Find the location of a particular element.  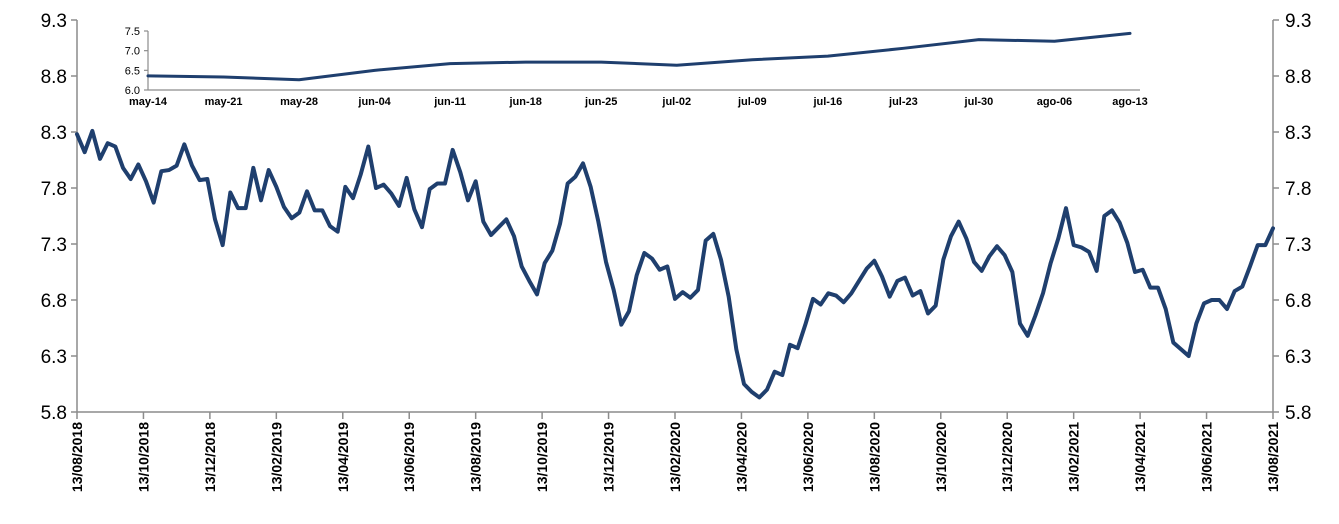

inset-x-tick-label: ago-13 is located at coordinates (1129, 102).